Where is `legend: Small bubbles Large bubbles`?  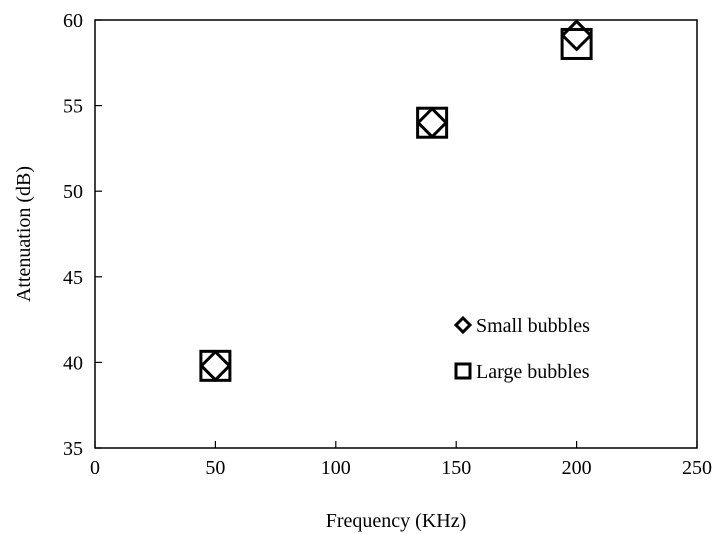 legend: Small bubbles Large bubbles is located at coordinates (521, 349).